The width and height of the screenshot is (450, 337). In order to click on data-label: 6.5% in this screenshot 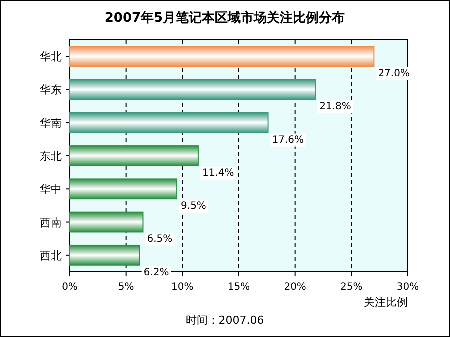, I will do `click(160, 240)`.